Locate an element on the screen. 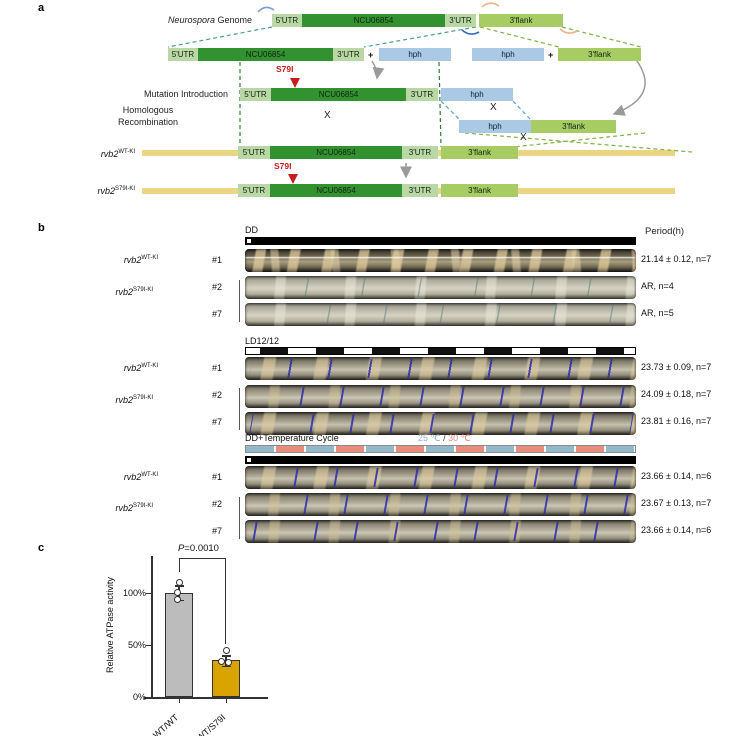  y-tick-label: 100% is located at coordinates (134, 592).